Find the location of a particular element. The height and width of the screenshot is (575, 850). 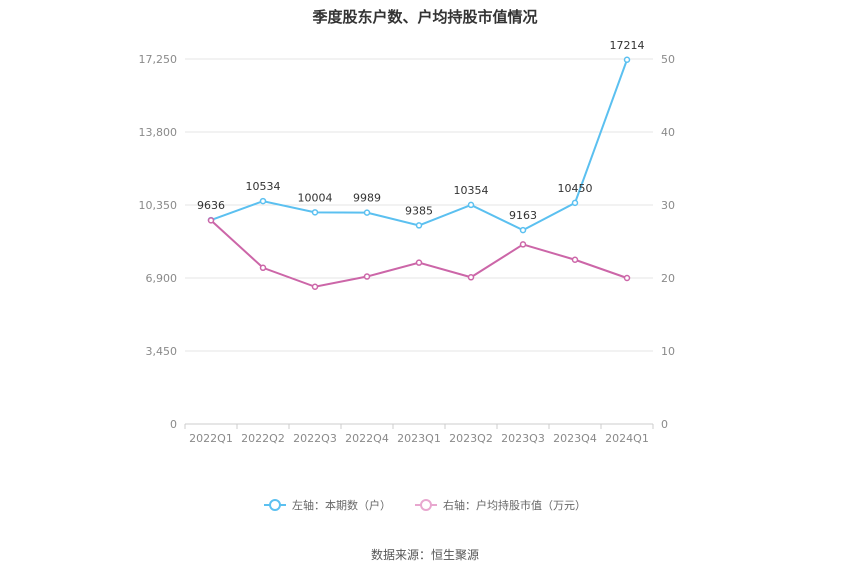

x-tick-label: 2023Q1 is located at coordinates (419, 438).